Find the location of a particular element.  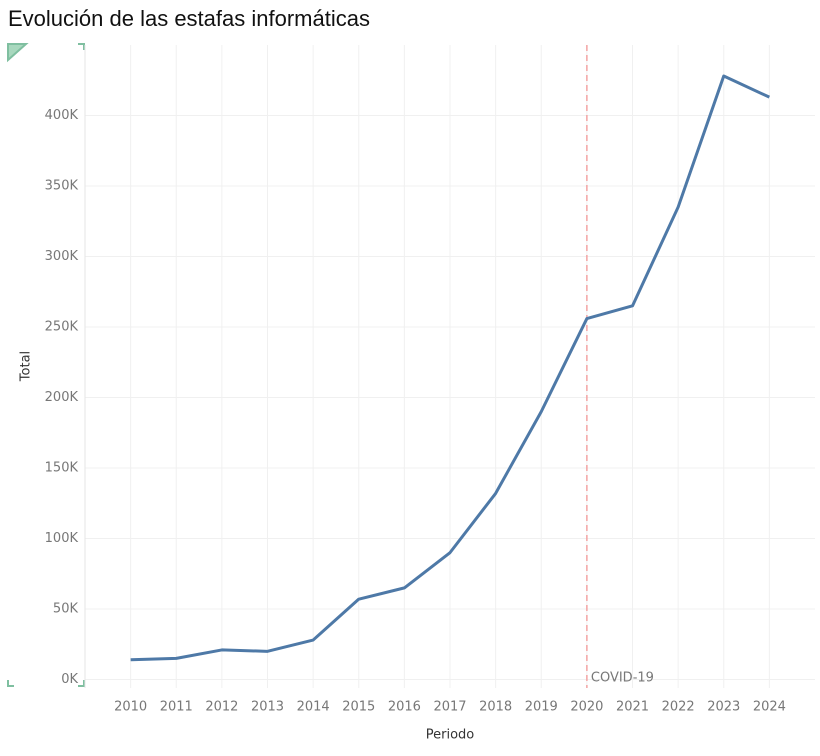

y-tick-label: 50K is located at coordinates (66, 609).